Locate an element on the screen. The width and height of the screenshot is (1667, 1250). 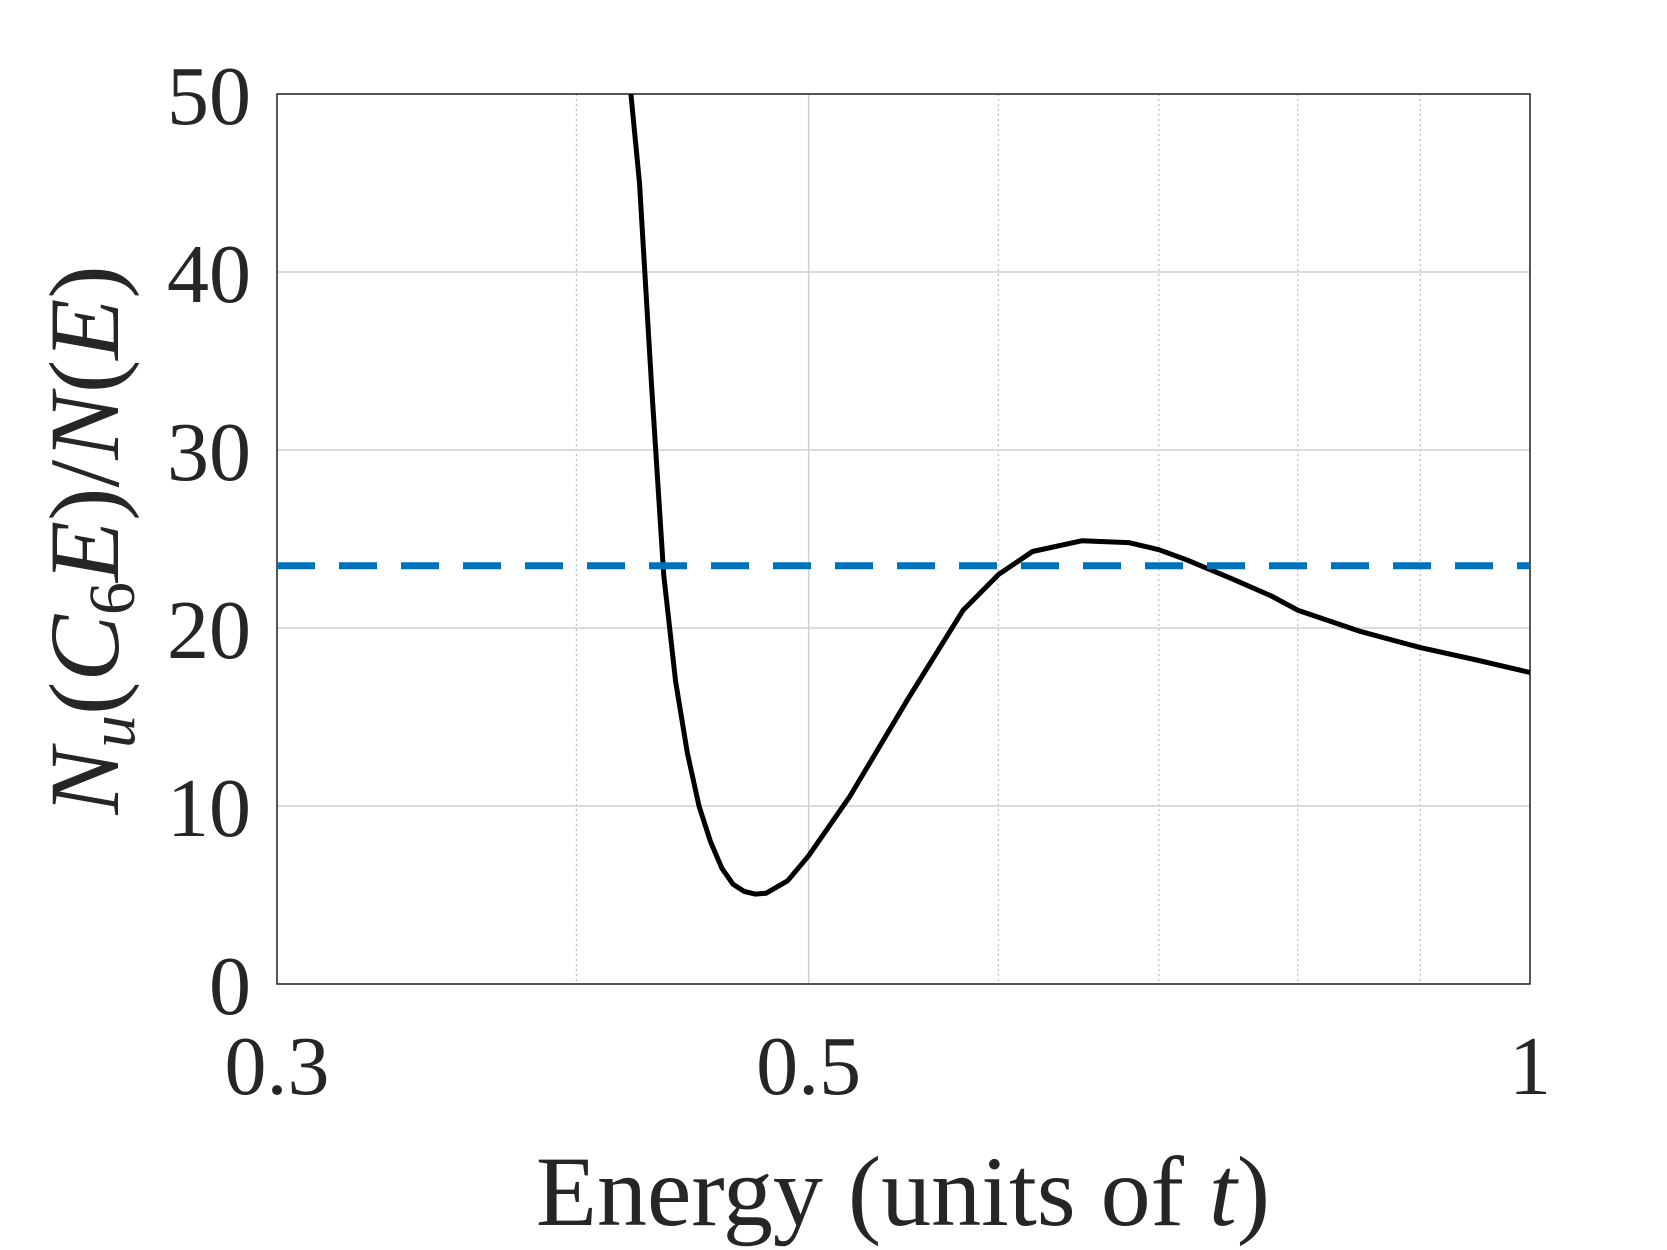
y-tick-label: 20 is located at coordinates (209, 630).